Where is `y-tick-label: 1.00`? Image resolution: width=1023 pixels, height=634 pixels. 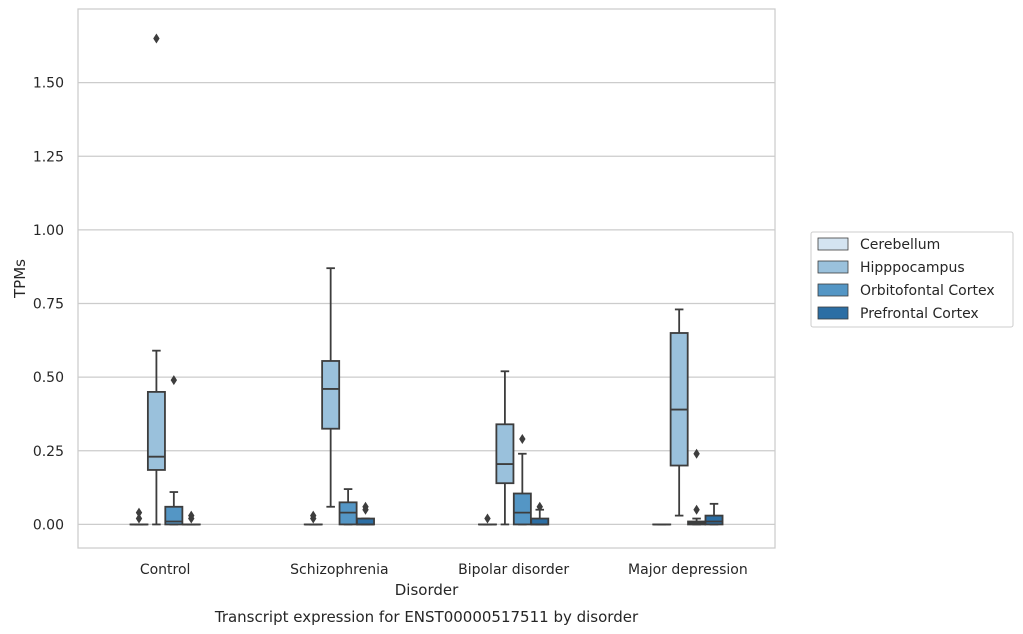
y-tick-label: 1.00 is located at coordinates (48, 231).